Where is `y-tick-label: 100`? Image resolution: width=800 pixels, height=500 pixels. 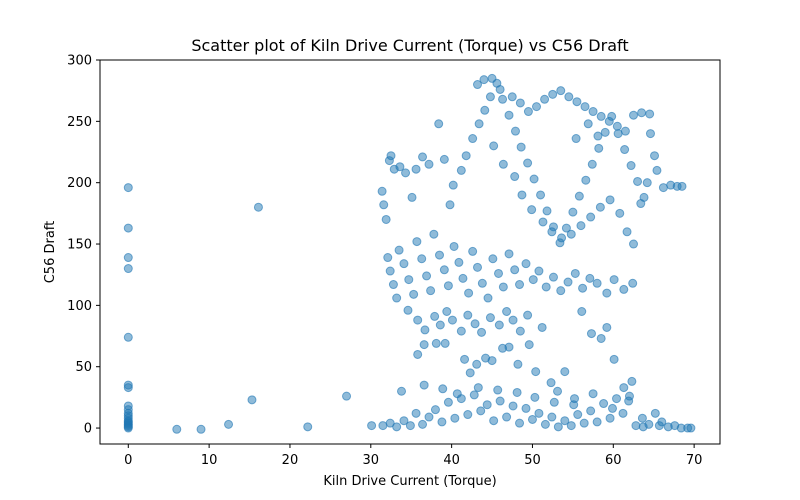
y-tick-label: 100 is located at coordinates (79, 306).